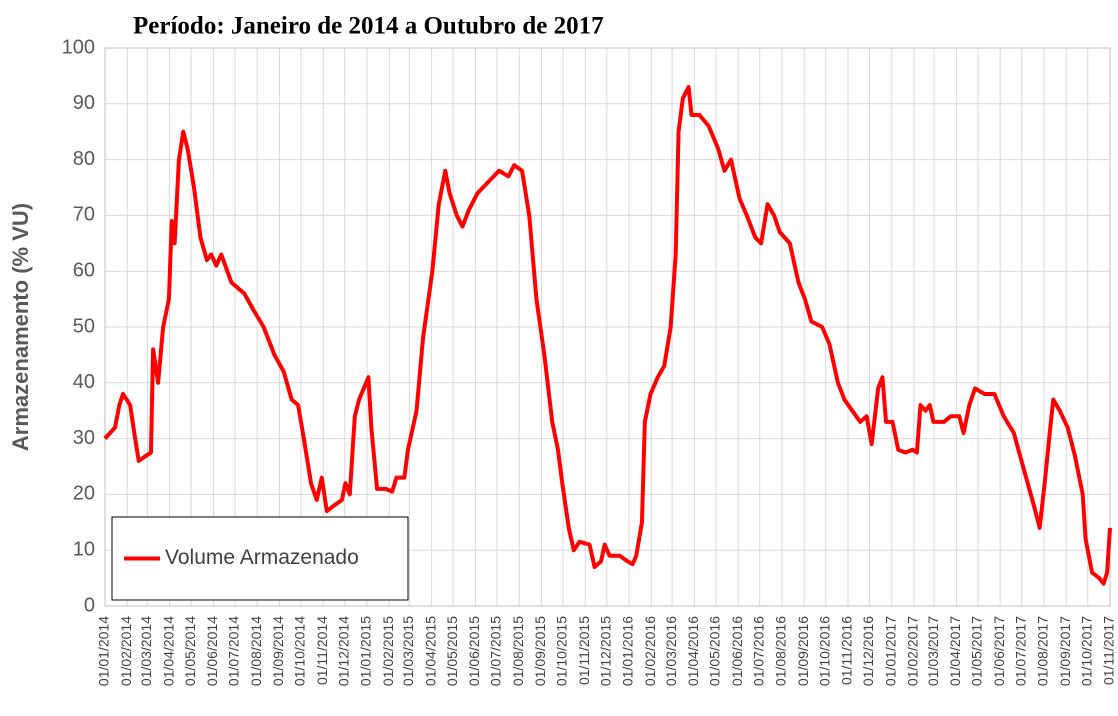 The image size is (1118, 716). What do you see at coordinates (20, 327) in the screenshot?
I see `y-axis-label: Armazenamento (% VU)` at bounding box center [20, 327].